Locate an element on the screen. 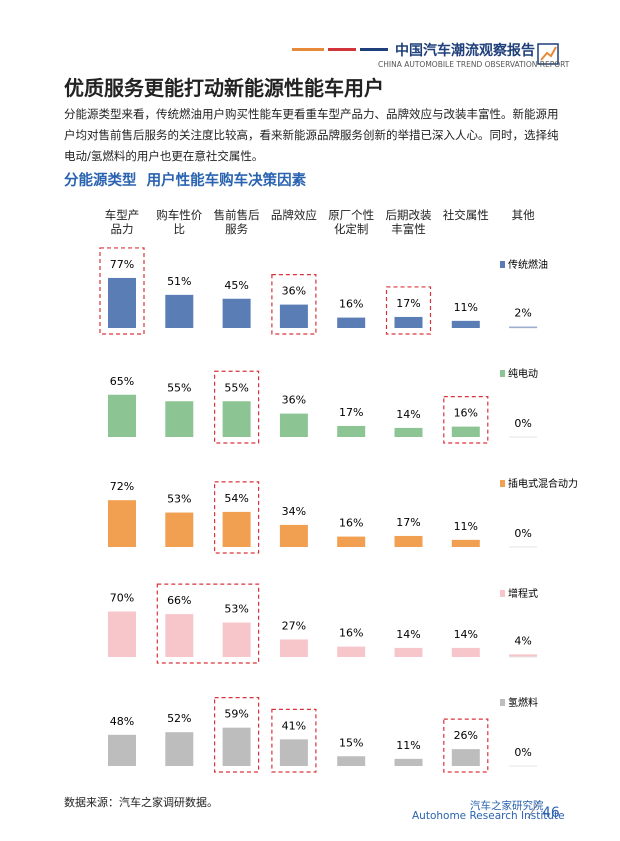 The width and height of the screenshot is (620, 841). value-label: 34% is located at coordinates (294, 511).